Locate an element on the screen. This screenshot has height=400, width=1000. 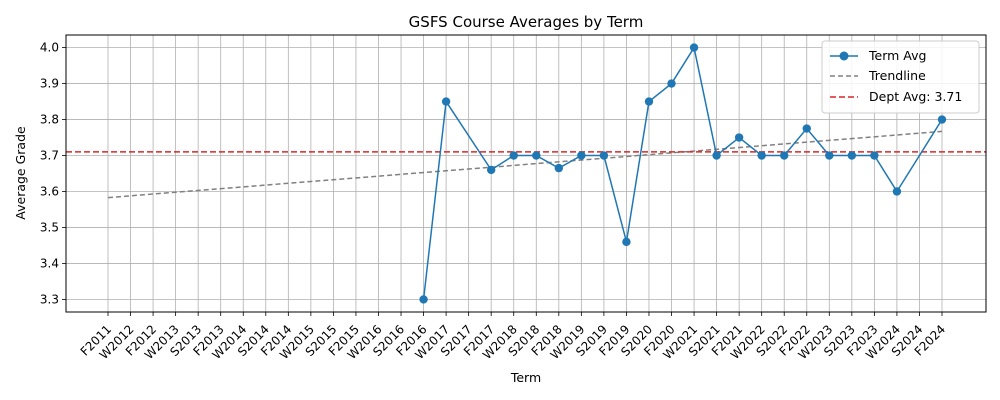
y-tick-label: 3.7 is located at coordinates (49, 156).